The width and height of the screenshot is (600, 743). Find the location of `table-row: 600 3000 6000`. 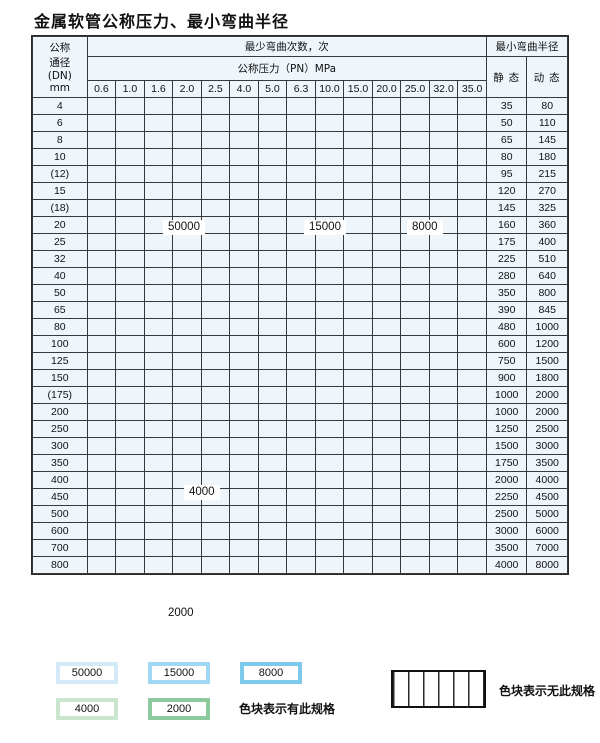

table-row: 600 3000 6000 is located at coordinates (300, 531).